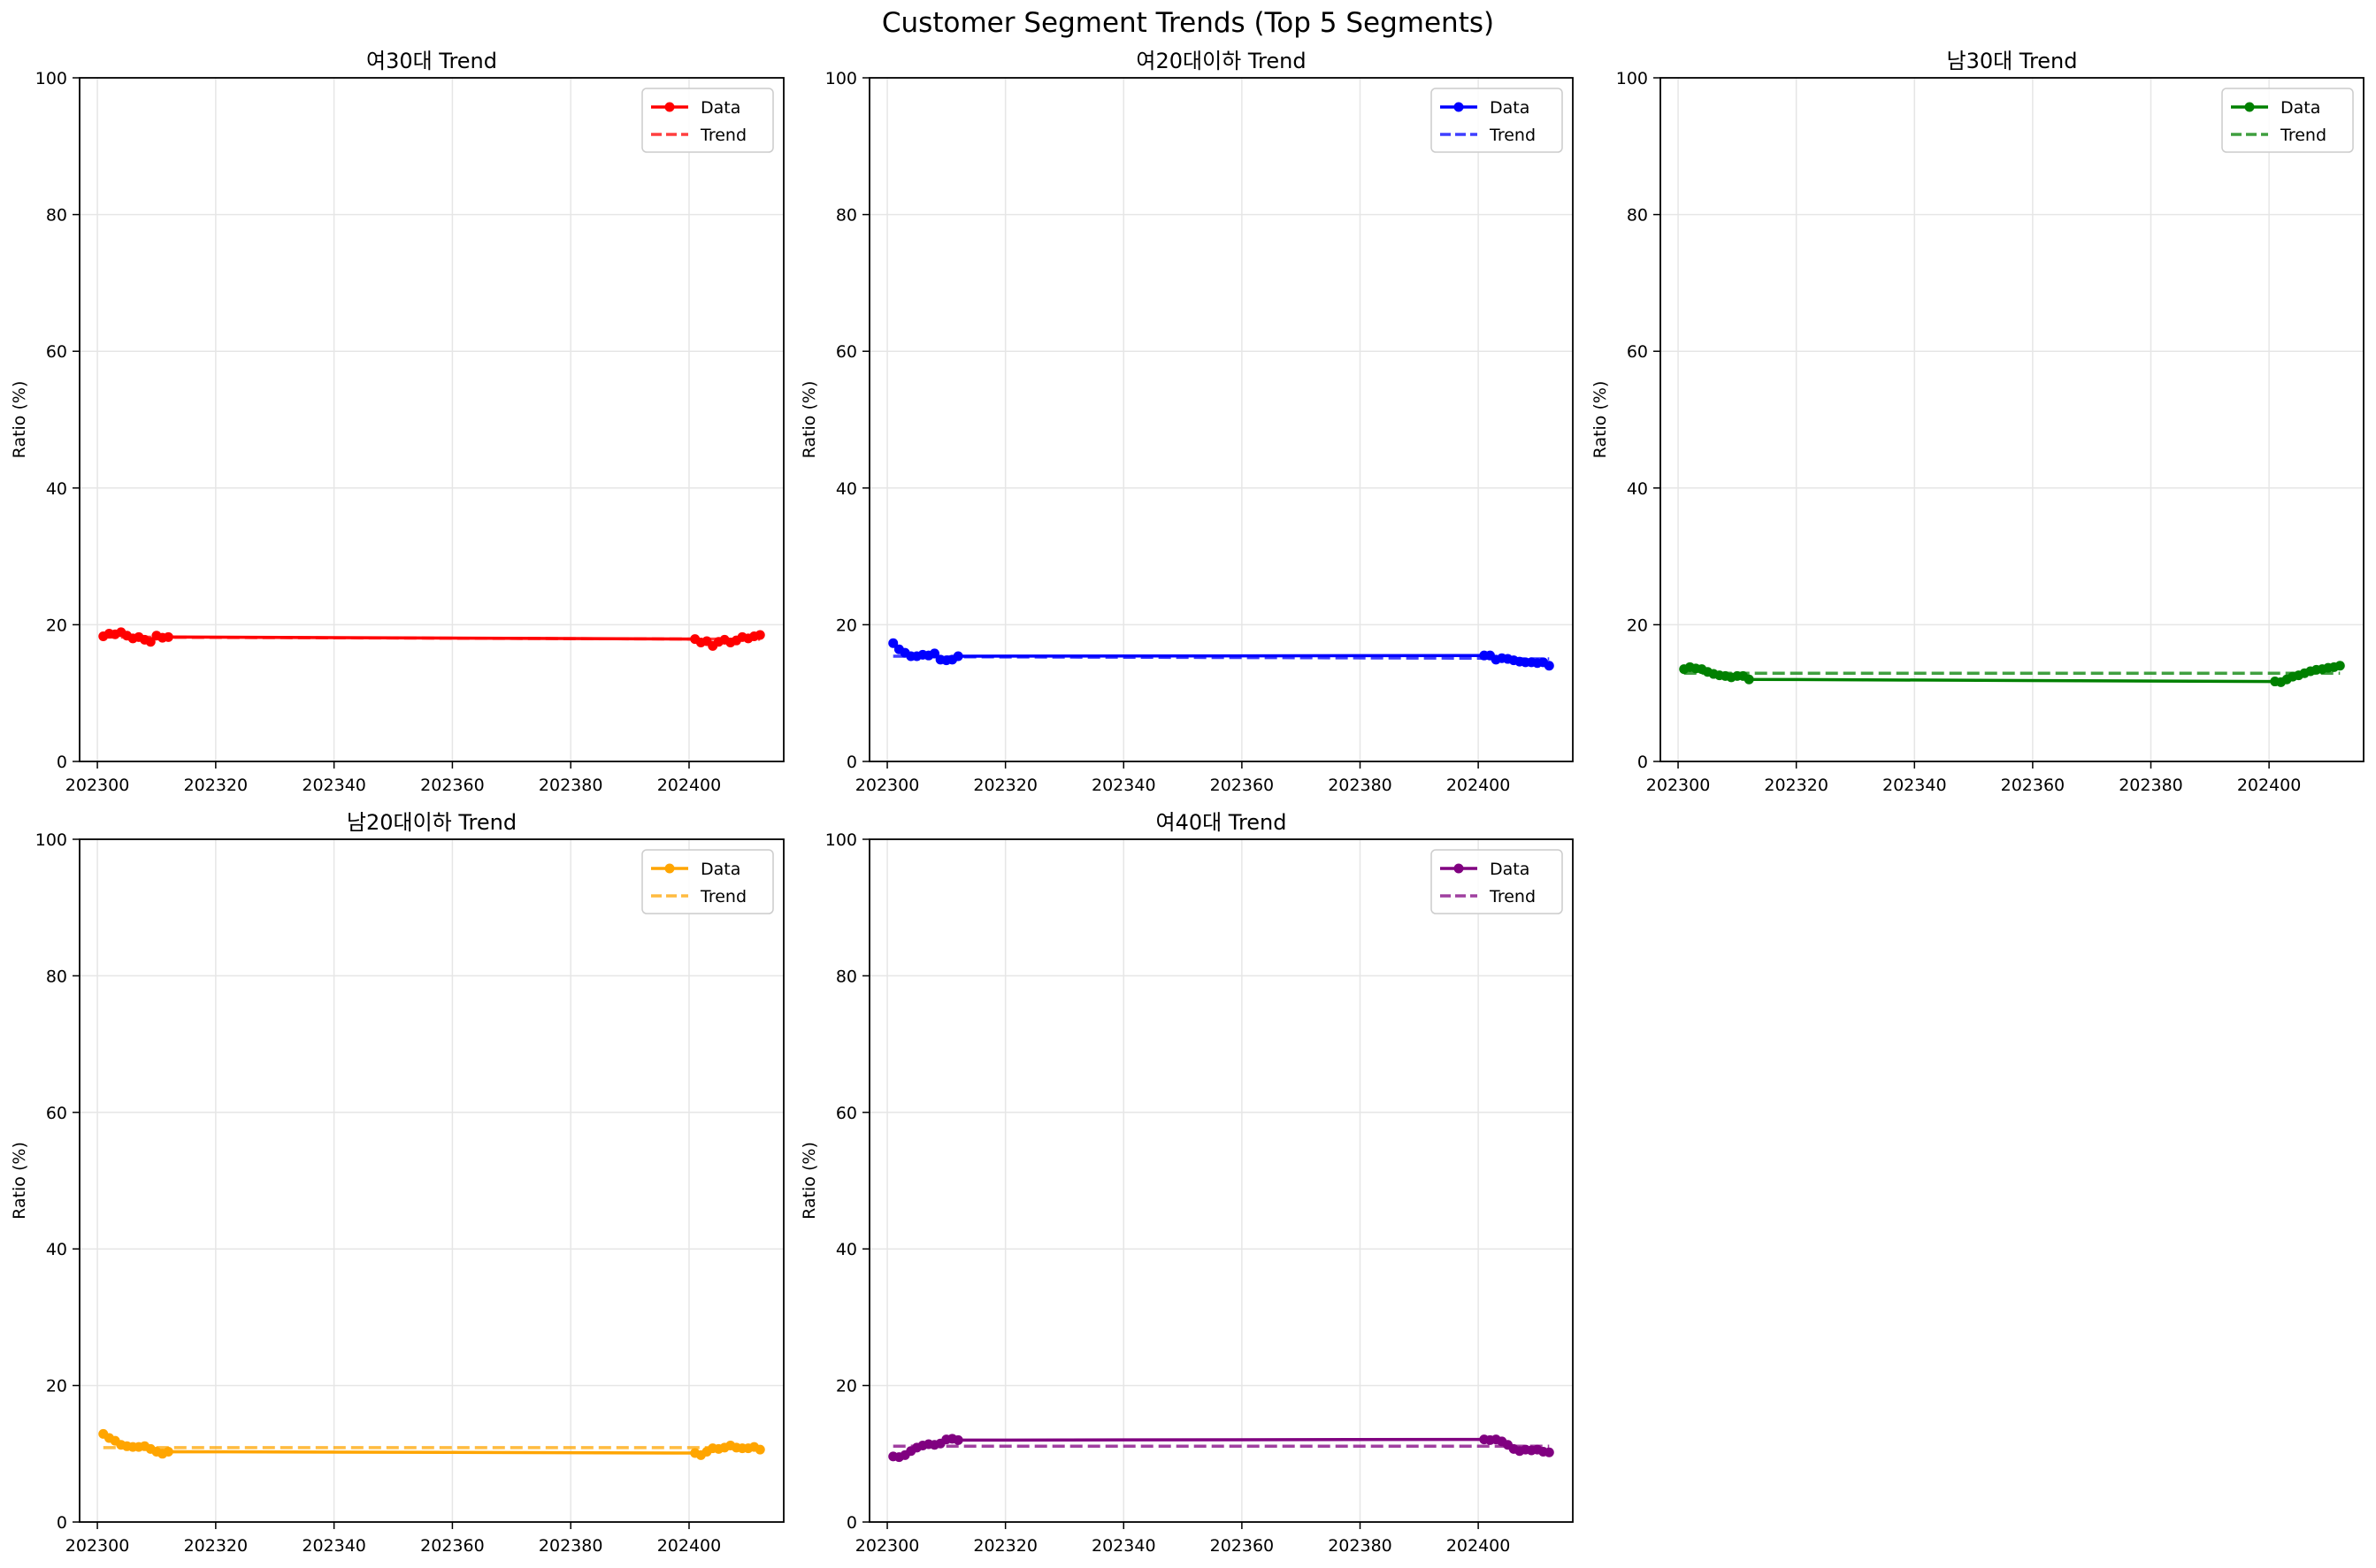 This screenshot has height=1568, width=2376. I want to click on subplot-title: 여40대 Trend, so click(1220, 822).